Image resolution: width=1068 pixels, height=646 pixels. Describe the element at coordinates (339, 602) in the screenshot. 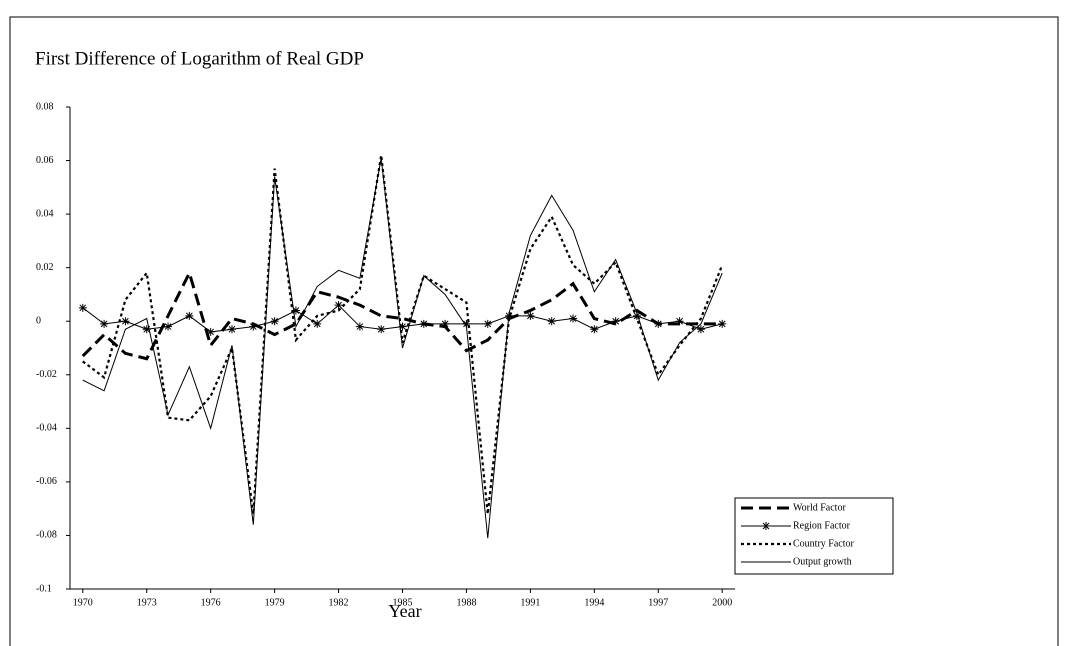

I see `x-tick-label: 1982` at that location.